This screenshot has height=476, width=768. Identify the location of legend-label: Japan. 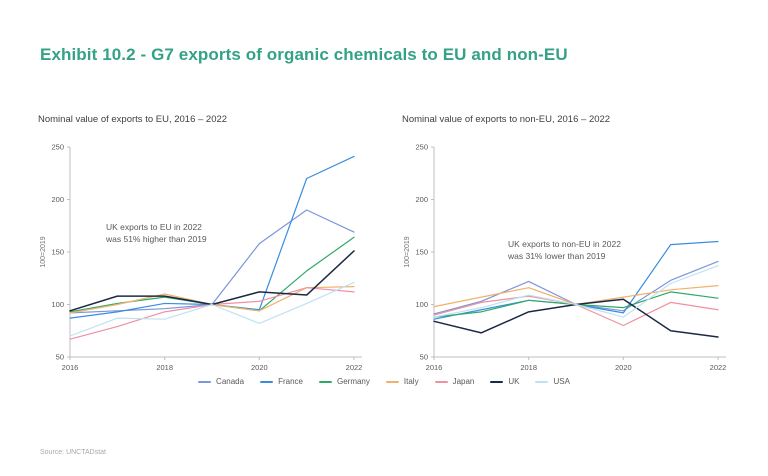
(463, 381).